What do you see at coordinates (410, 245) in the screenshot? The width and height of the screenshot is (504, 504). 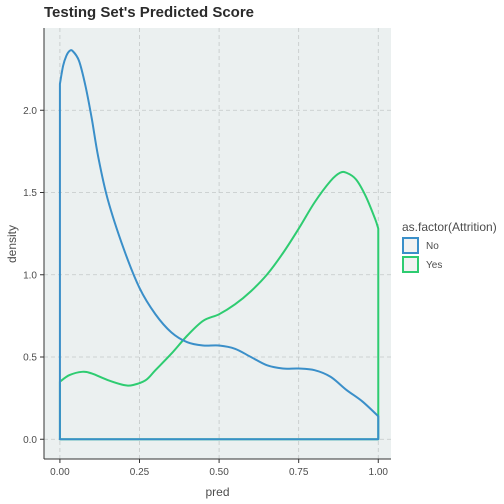 I see `legend-key-no` at bounding box center [410, 245].